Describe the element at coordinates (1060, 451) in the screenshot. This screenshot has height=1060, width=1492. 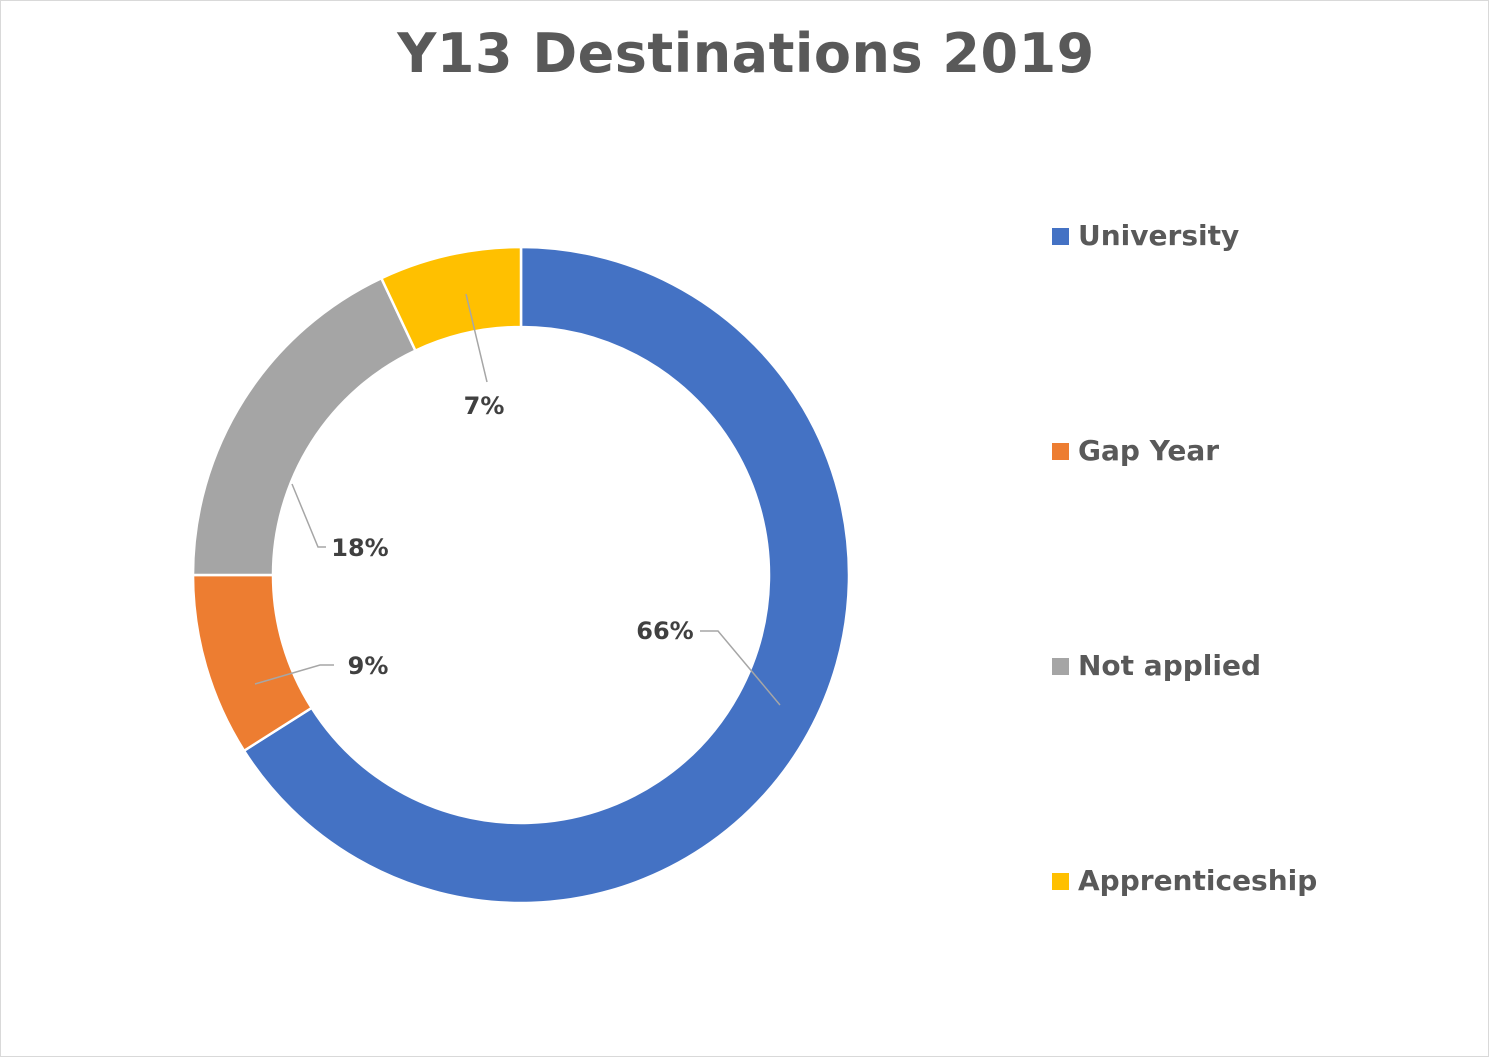
I see `legend-swatch-gap-year` at that location.